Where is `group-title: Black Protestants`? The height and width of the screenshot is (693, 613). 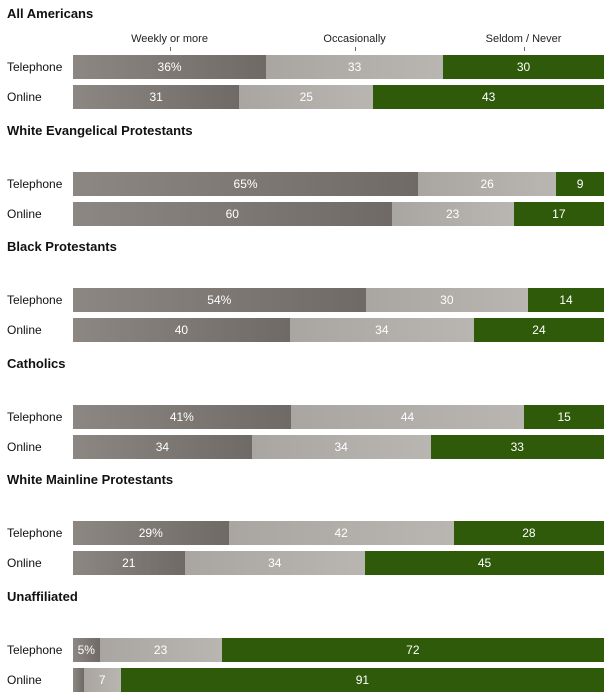
group-title: Black Protestants is located at coordinates (62, 247).